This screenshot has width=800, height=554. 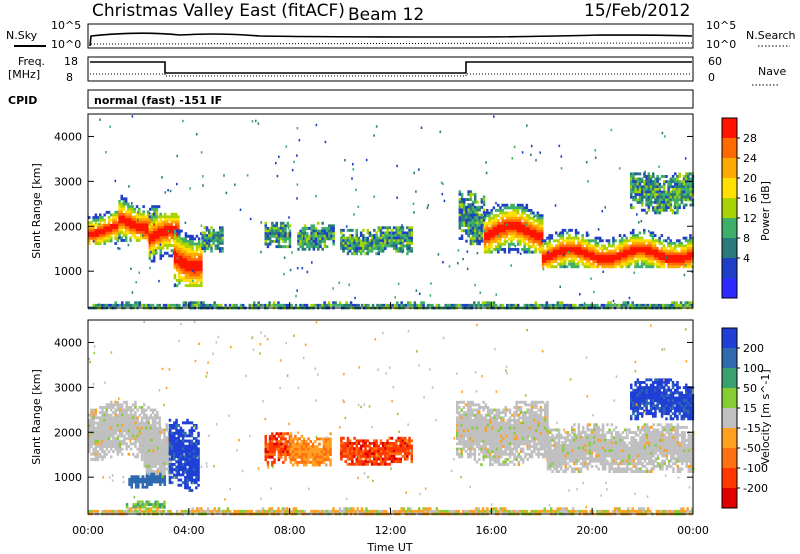 What do you see at coordinates (739, 208) in the screenshot?
I see `power-colorbar: 28 24 20 16 12 8 4` at bounding box center [739, 208].